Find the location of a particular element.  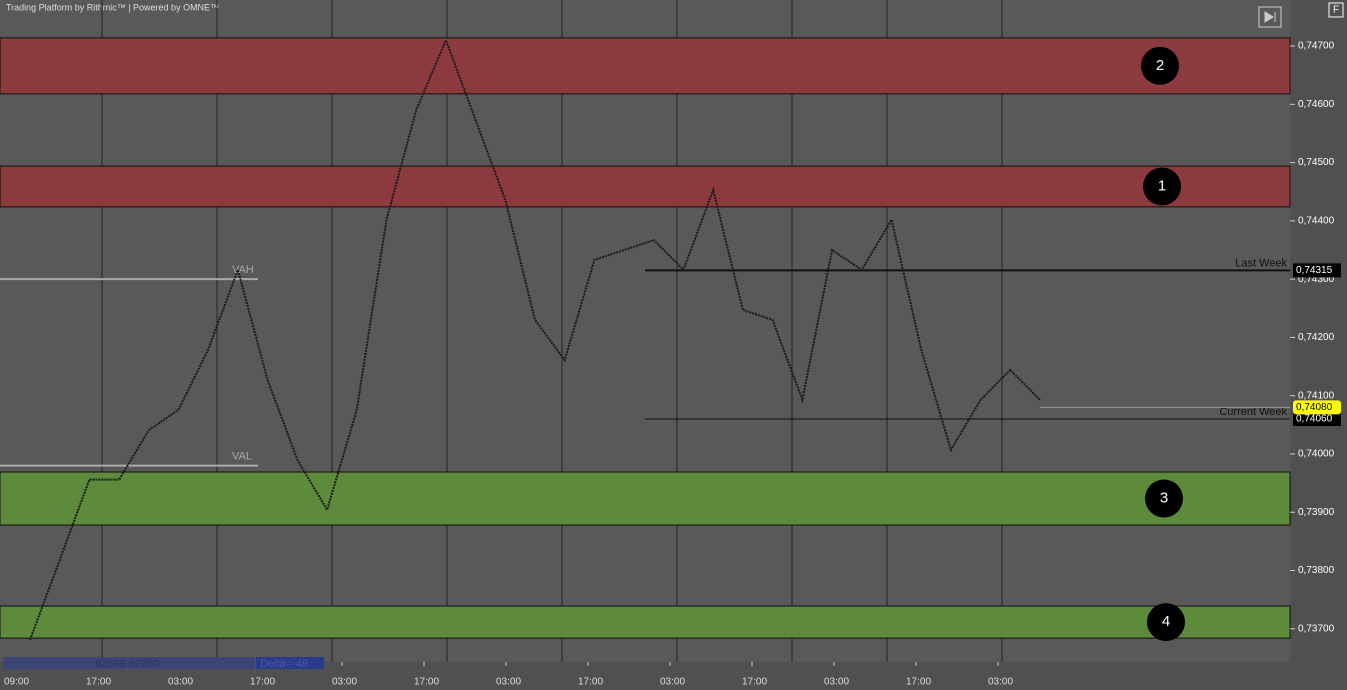

y-tick-label: 0,74600 is located at coordinates (1316, 104).